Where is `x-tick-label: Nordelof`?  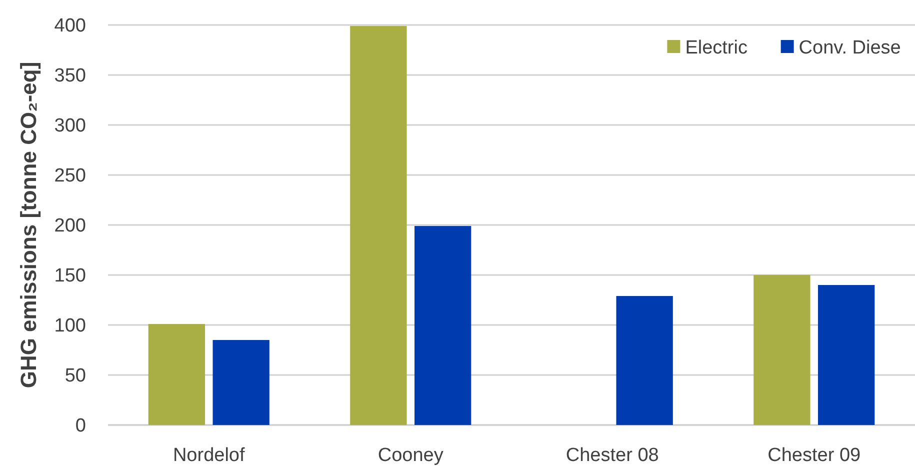
x-tick-label: Nordelof is located at coordinates (209, 455).